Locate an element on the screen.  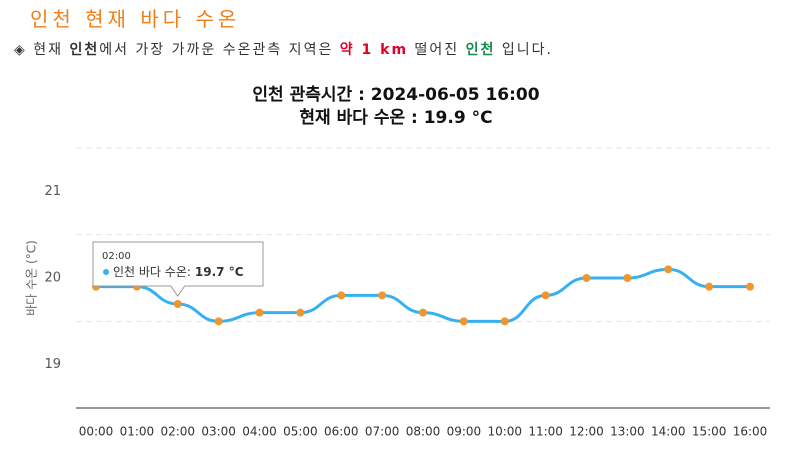
x-tick-label: 05:00 is located at coordinates (300, 432).